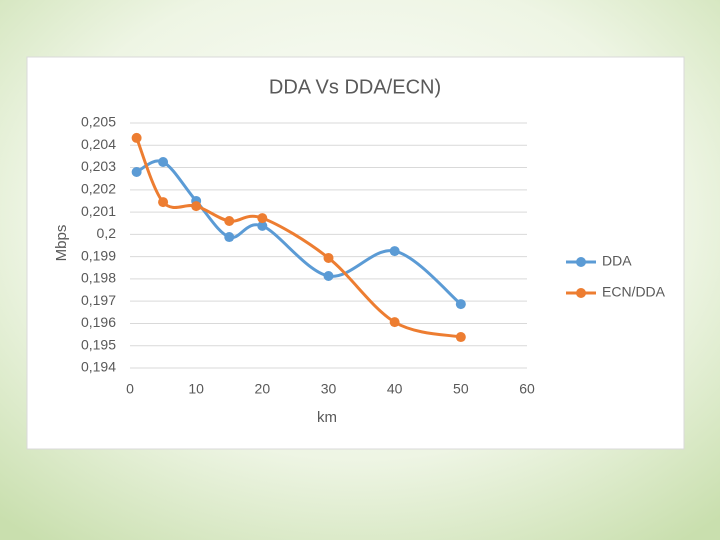  Describe the element at coordinates (196, 389) in the screenshot. I see `x-tick-label: 10` at that location.